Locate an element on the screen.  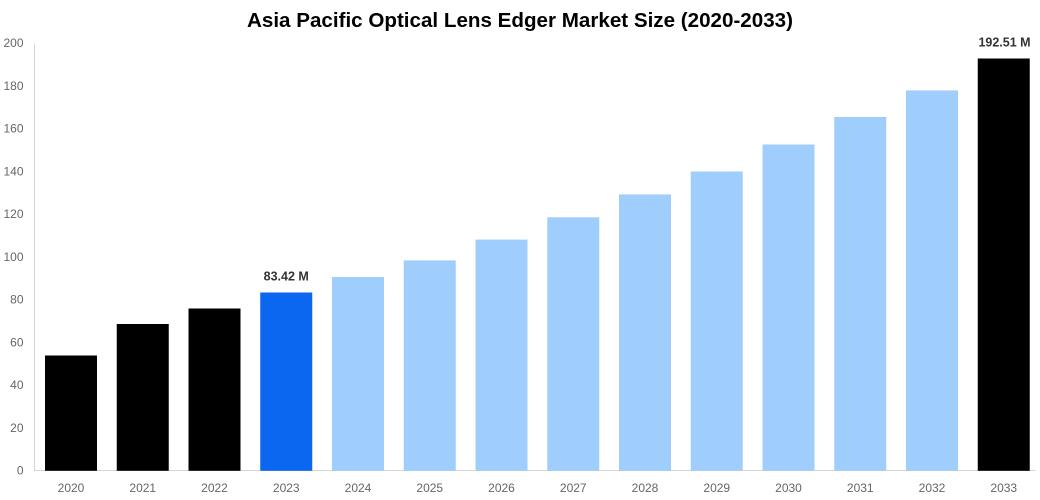
svg-text: 2029 is located at coordinates (716, 488).